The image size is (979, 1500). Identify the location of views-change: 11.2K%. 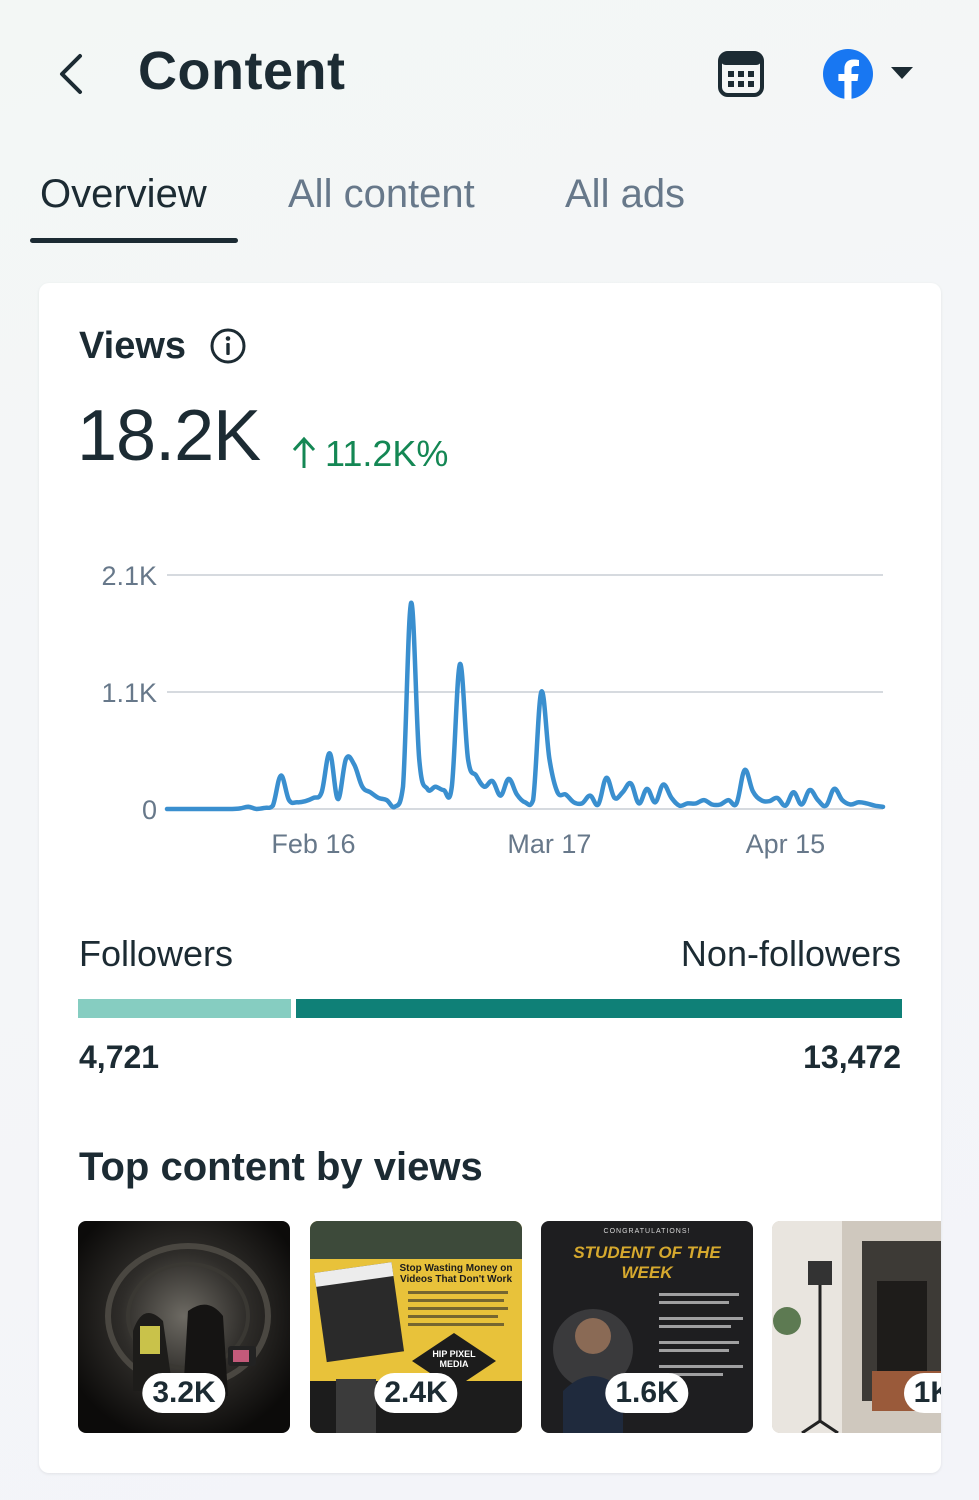
(369, 454).